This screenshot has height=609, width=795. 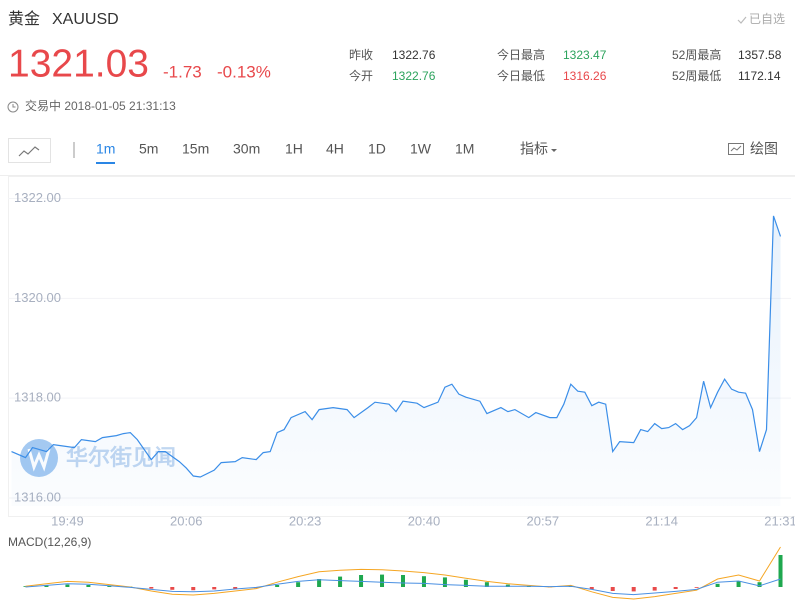 I want to click on interval-tab: 5m, so click(x=148, y=149).